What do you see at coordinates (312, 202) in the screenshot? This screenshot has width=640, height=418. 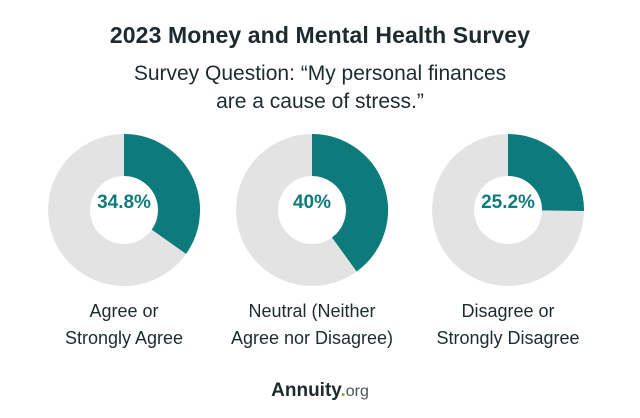 I see `percent-label: 40%` at bounding box center [312, 202].